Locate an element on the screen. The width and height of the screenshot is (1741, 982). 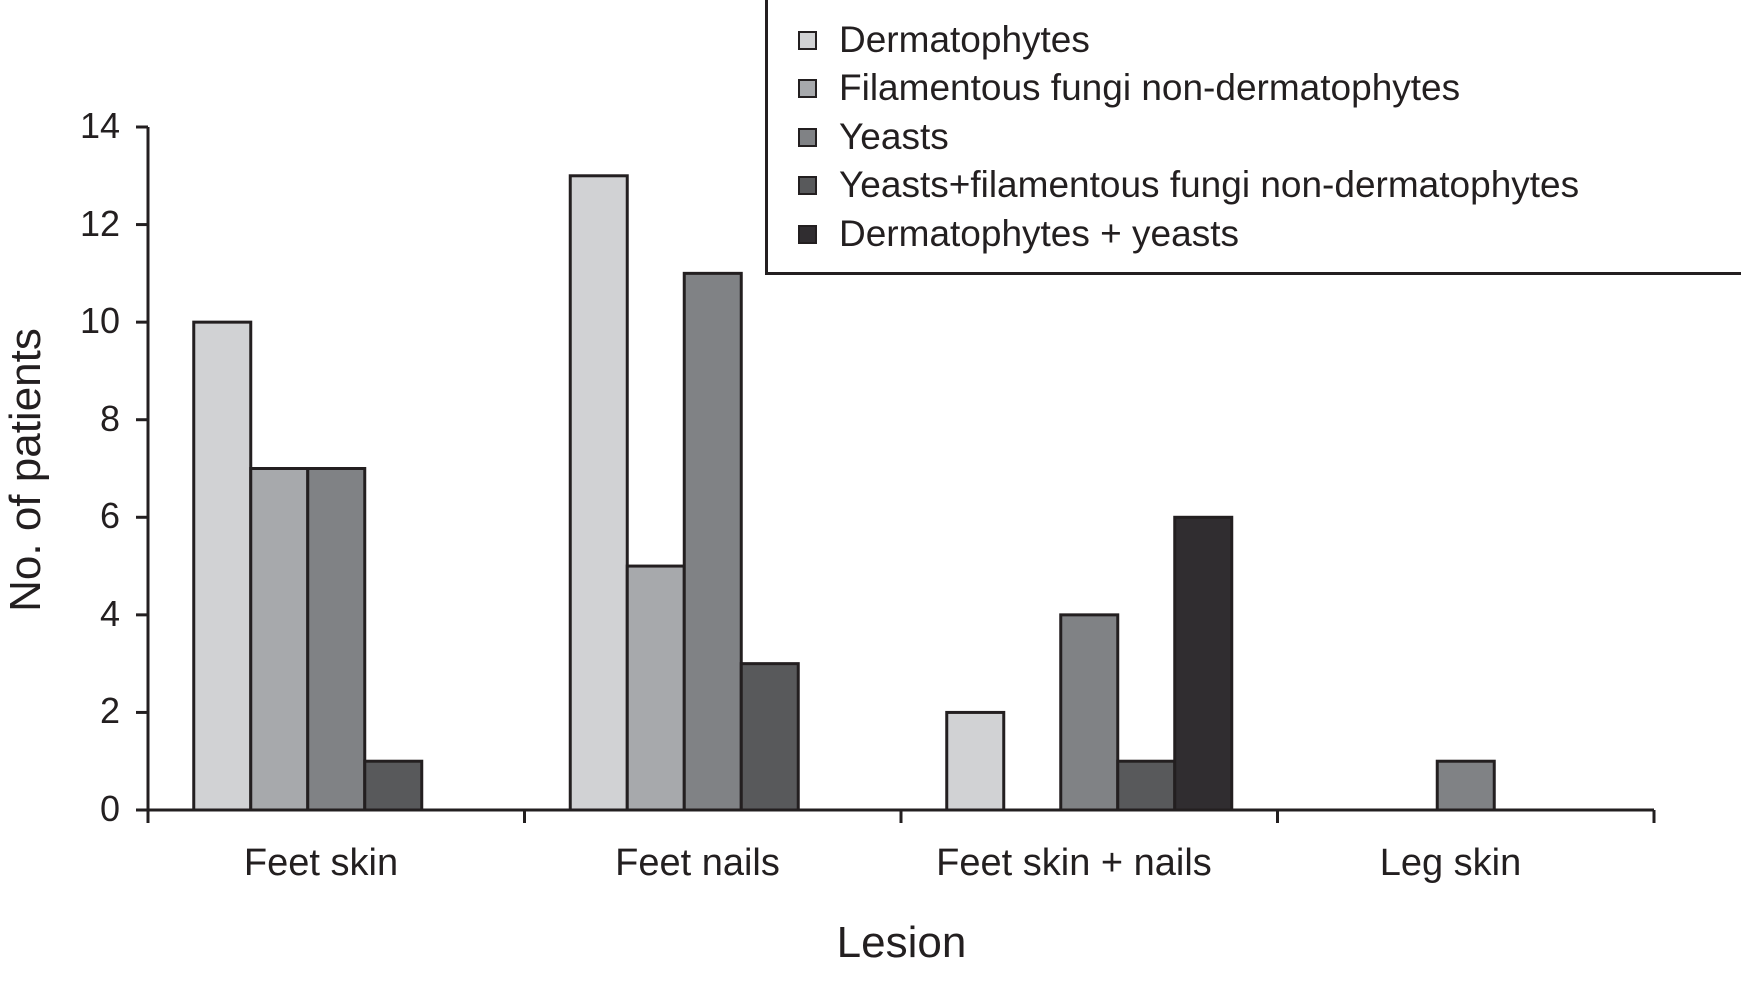
y-tick-label: 10 is located at coordinates (99, 321).